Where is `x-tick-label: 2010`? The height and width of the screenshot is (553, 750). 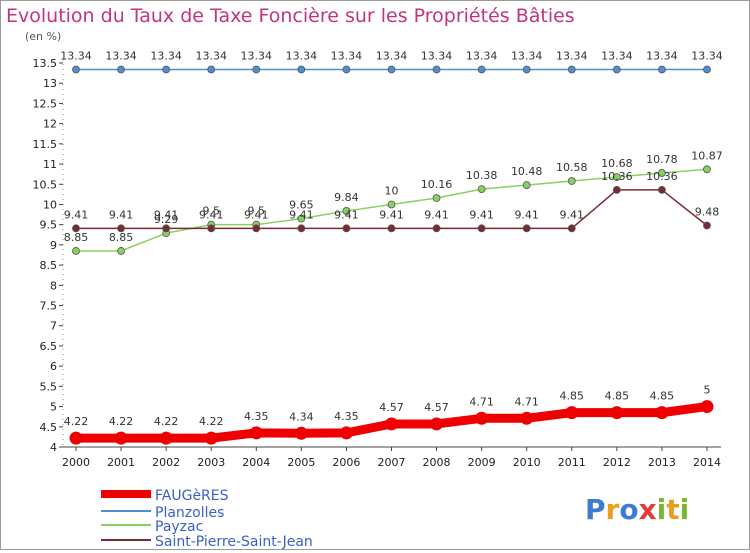 x-tick-label: 2010 is located at coordinates (527, 462).